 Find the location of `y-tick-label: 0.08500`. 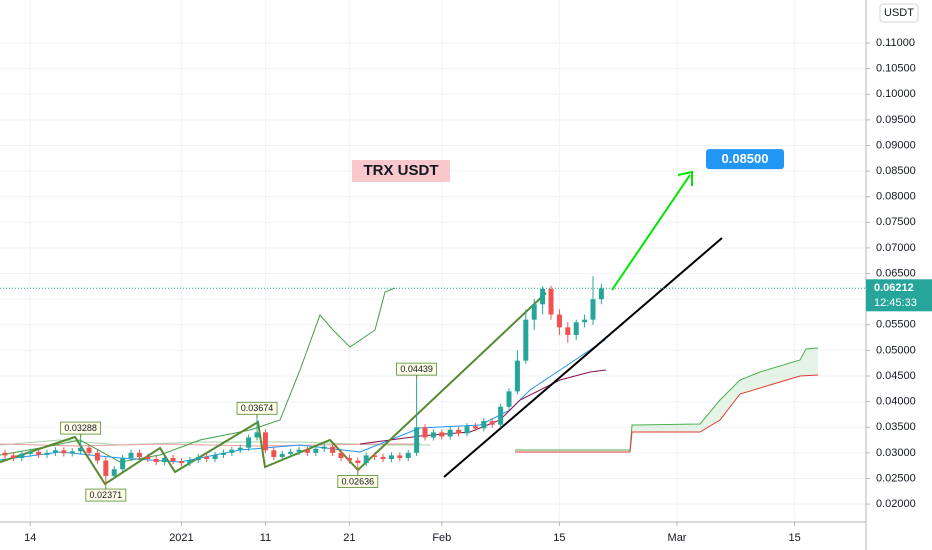

y-tick-label: 0.08500 is located at coordinates (896, 171).